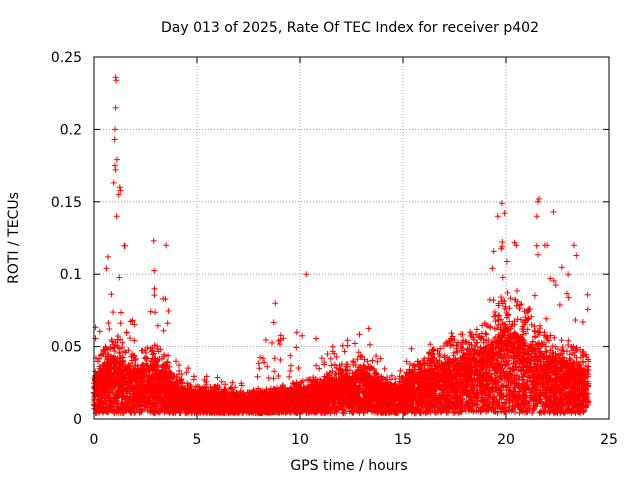 This screenshot has height=480, width=640. I want to click on y-tick-label: 0.25, so click(66, 58).